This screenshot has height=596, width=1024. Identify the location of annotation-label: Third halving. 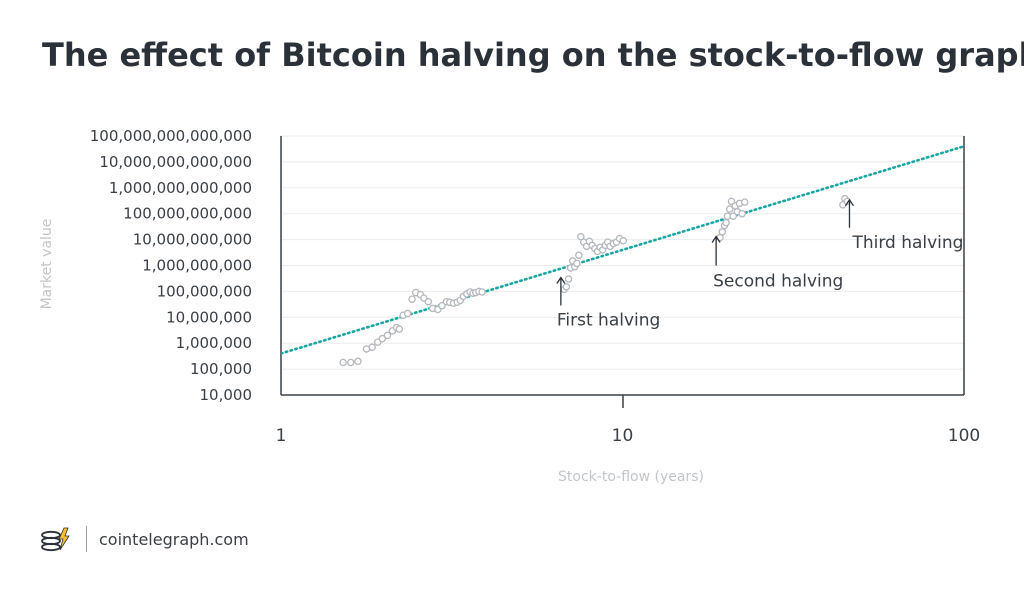
(907, 243).